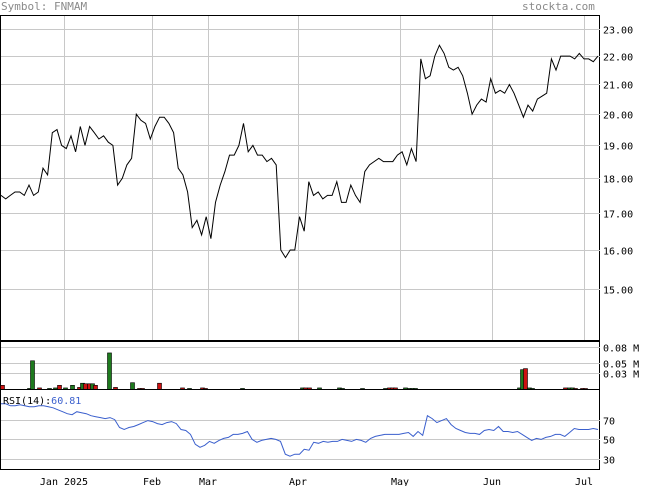 The image size is (655, 486). What do you see at coordinates (152, 481) in the screenshot?
I see `x-tick-label: Feb` at bounding box center [152, 481].